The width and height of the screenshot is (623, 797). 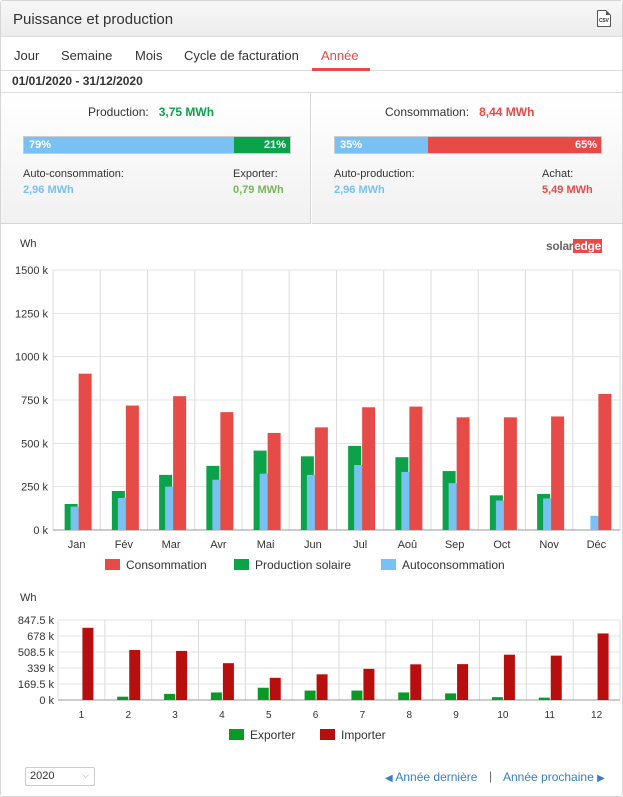 I want to click on y-tick-label: 250 k, so click(x=34, y=488).